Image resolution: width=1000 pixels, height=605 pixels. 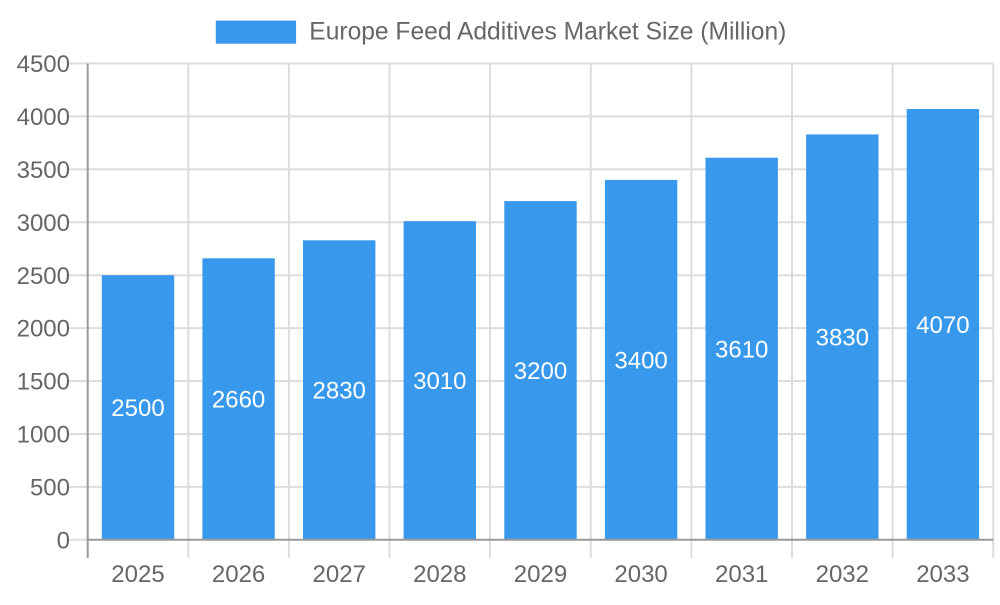 What do you see at coordinates (63, 540) in the screenshot?
I see `svg-text: 0` at bounding box center [63, 540].